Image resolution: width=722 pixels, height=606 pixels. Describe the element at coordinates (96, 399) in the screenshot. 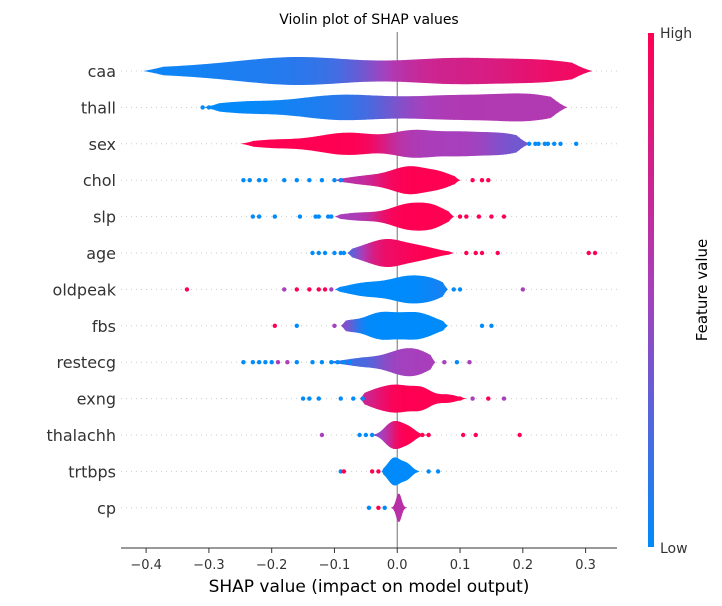

I see `feature-label: exng` at that location.